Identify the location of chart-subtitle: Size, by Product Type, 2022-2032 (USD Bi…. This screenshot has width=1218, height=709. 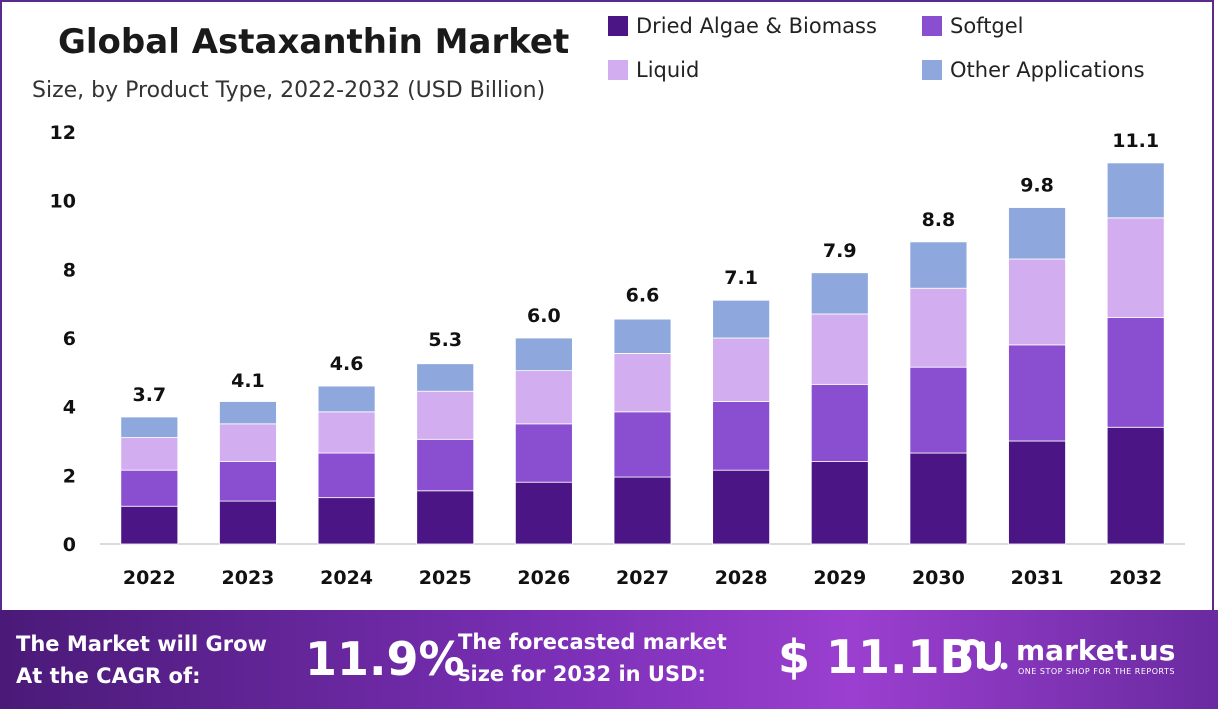
(289, 90).